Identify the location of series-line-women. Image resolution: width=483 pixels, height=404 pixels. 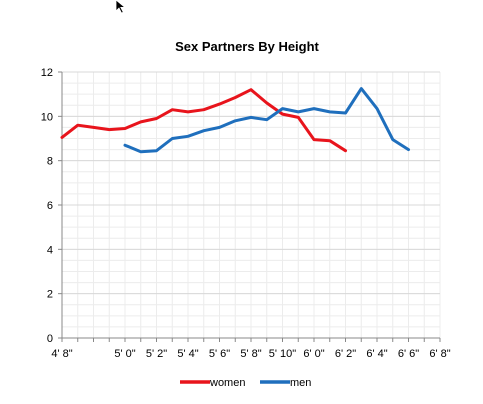
(203, 120).